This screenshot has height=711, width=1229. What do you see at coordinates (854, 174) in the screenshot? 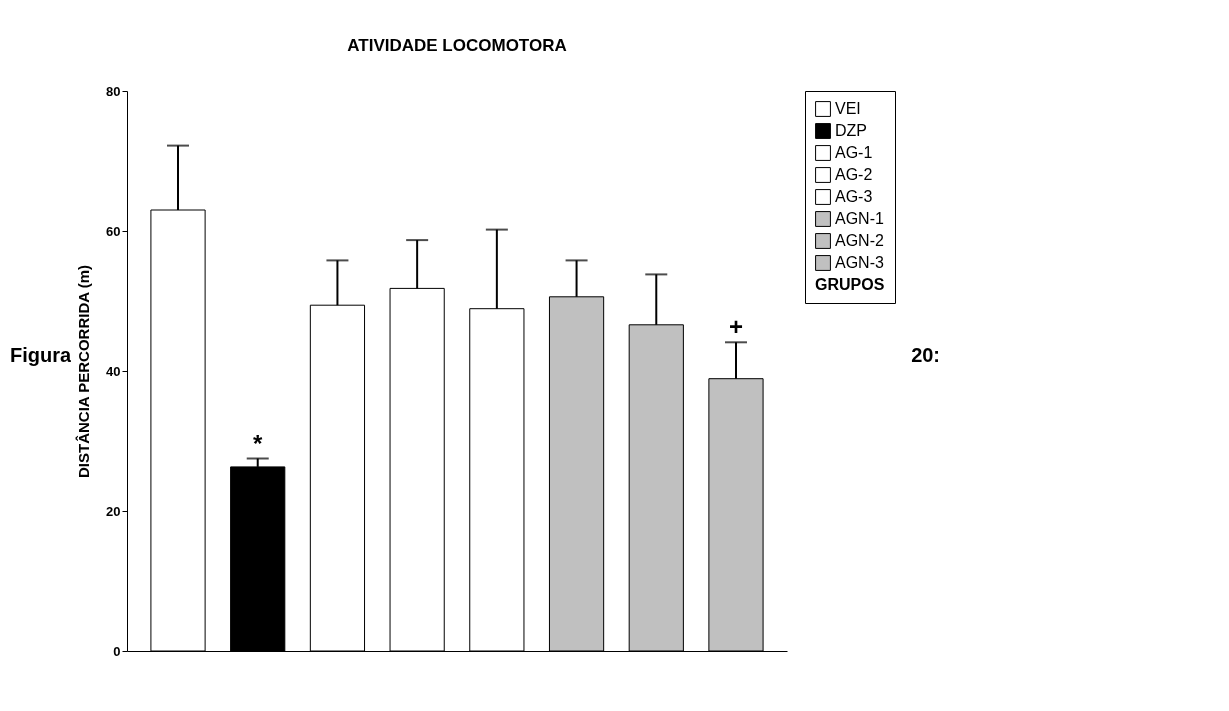
I see `legend-label: AG-2` at bounding box center [854, 174].